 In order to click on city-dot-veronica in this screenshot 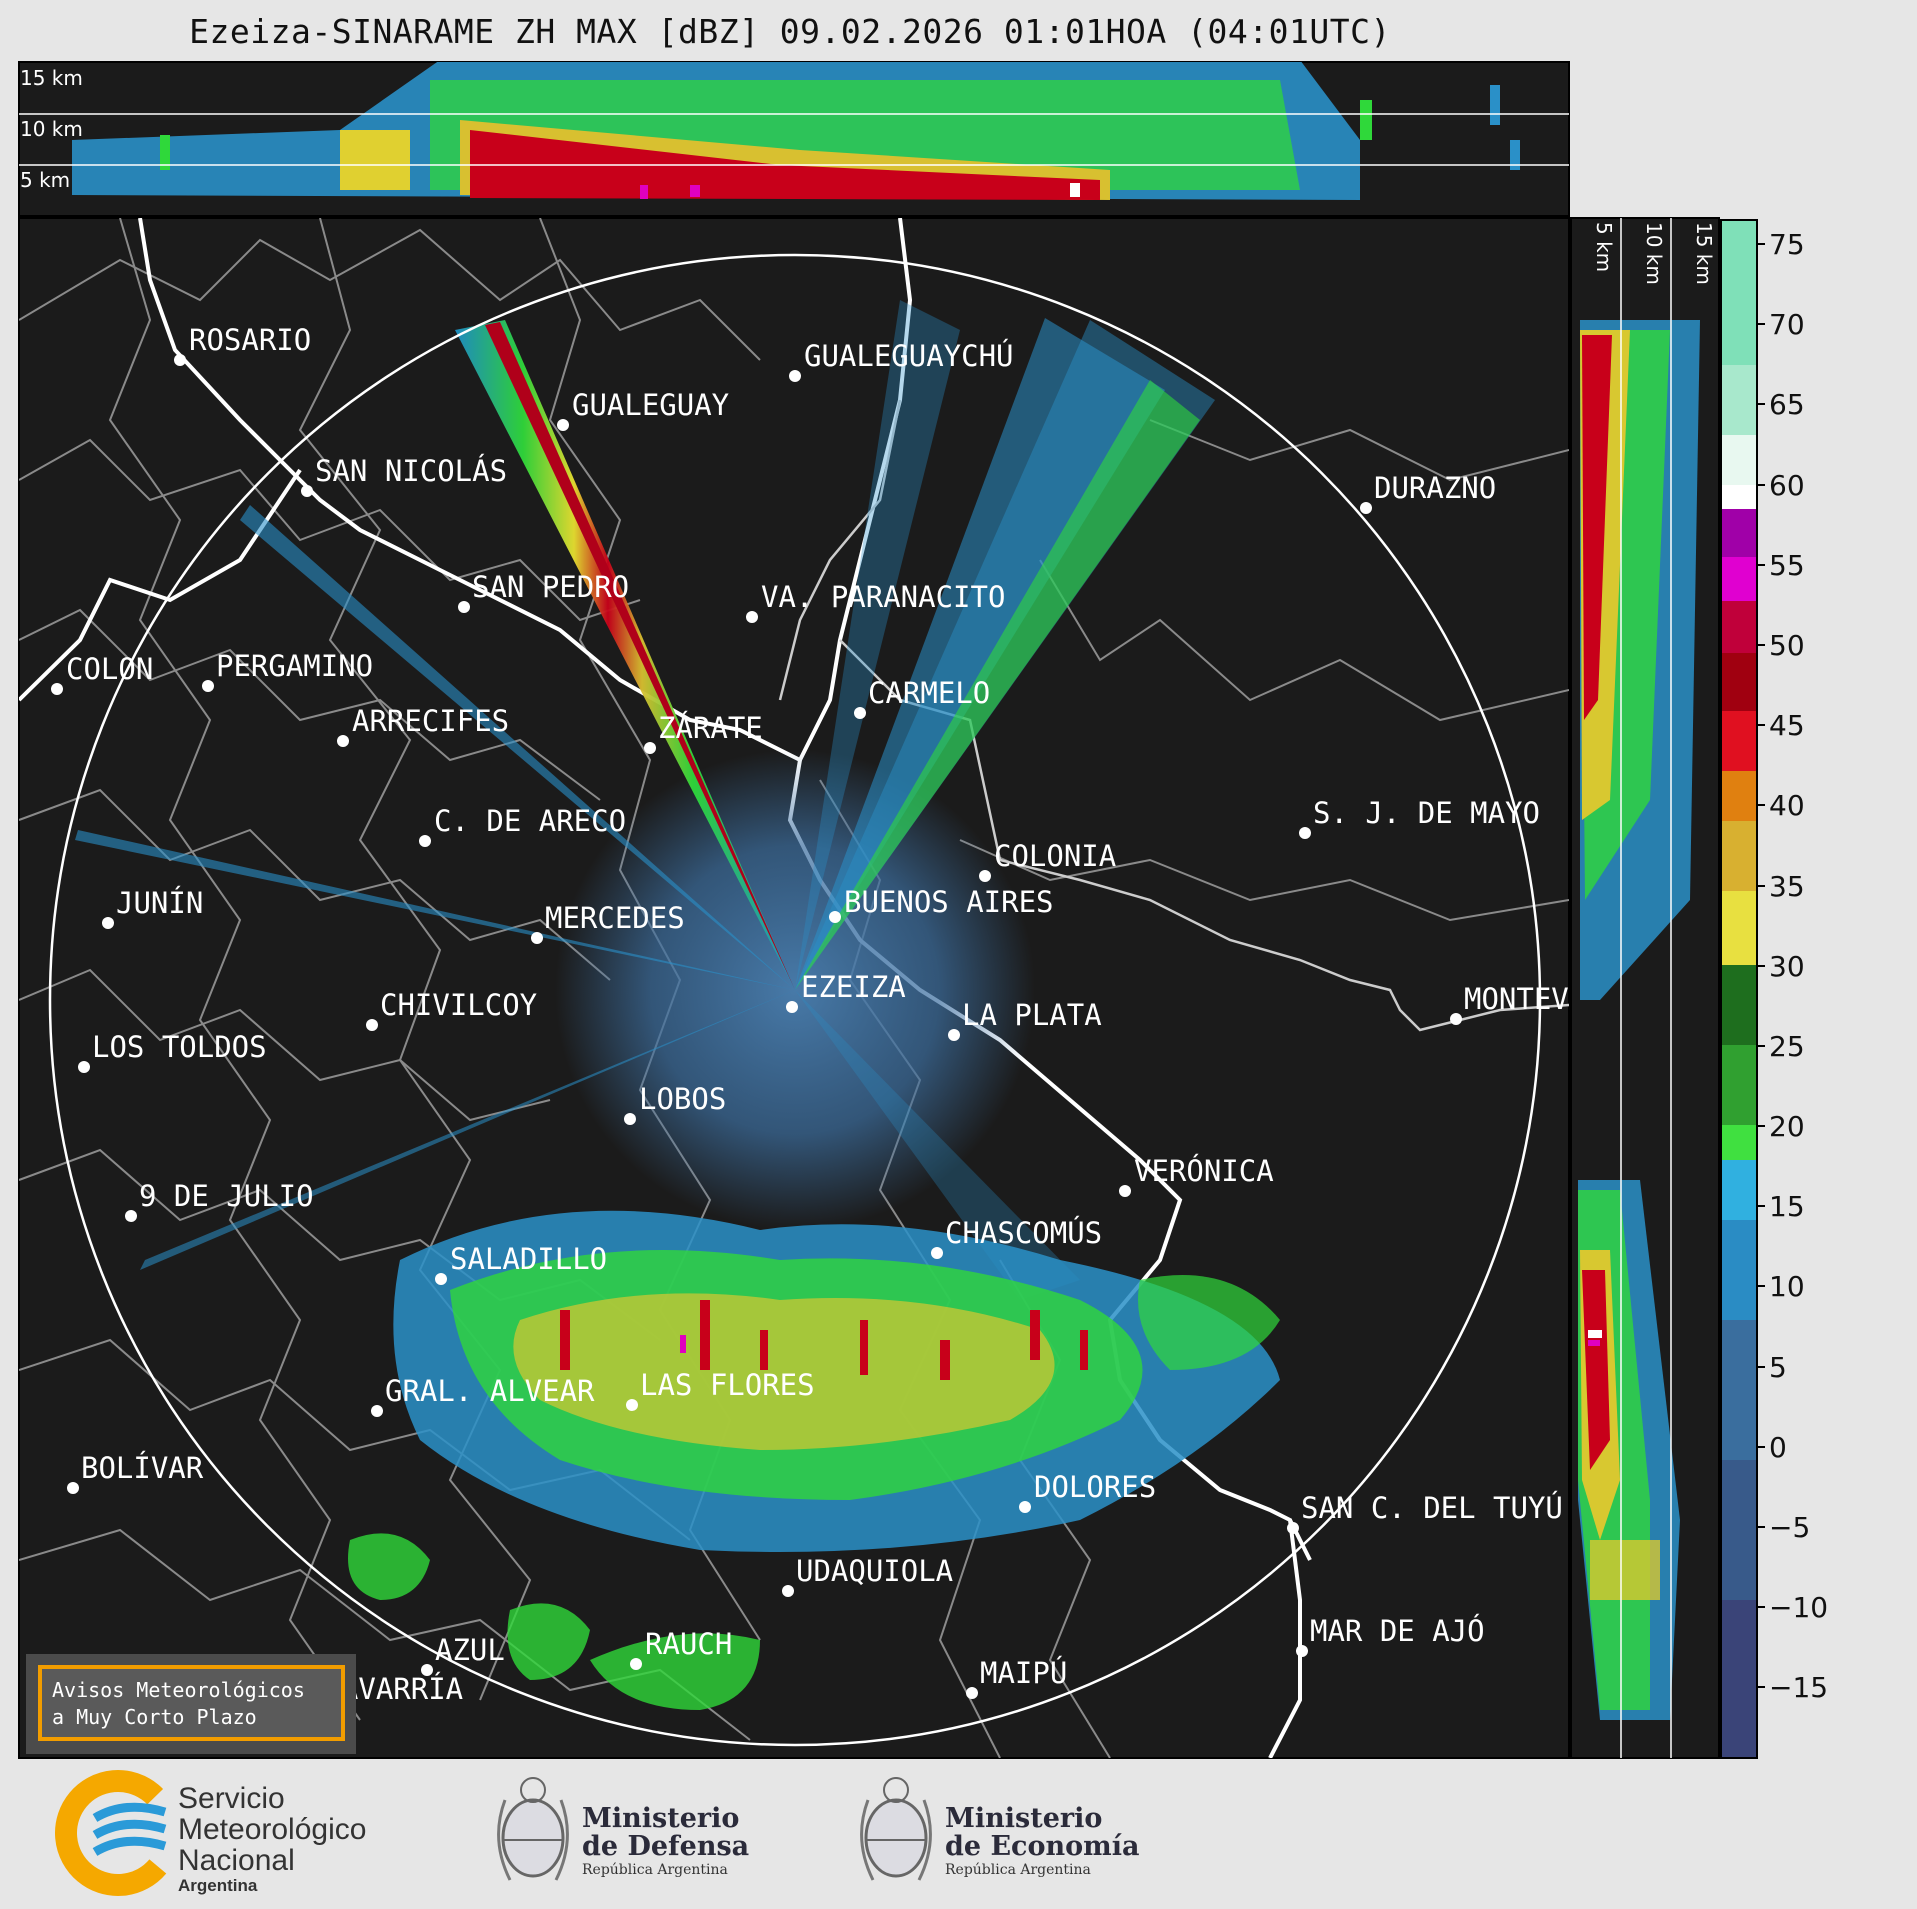, I will do `click(1125, 1191)`.